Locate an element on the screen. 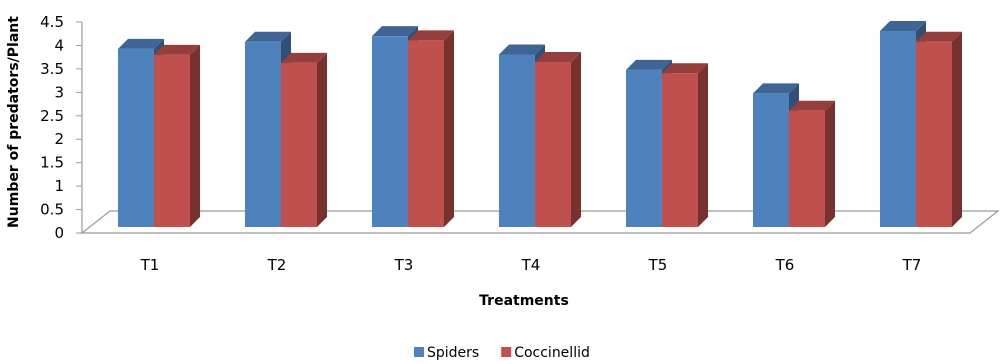 This screenshot has width=1002, height=364. x-tick-label: T6 is located at coordinates (785, 265).